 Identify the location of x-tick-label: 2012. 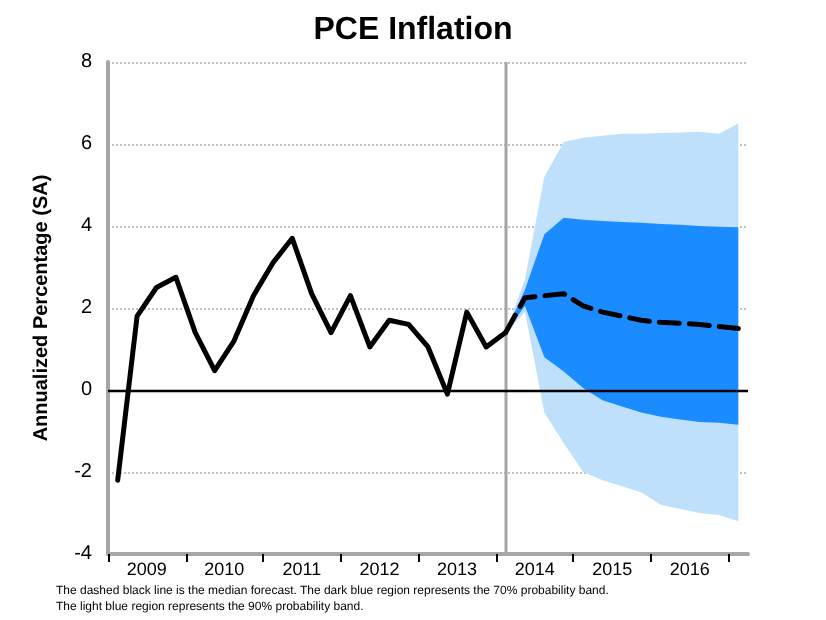
(379, 569).